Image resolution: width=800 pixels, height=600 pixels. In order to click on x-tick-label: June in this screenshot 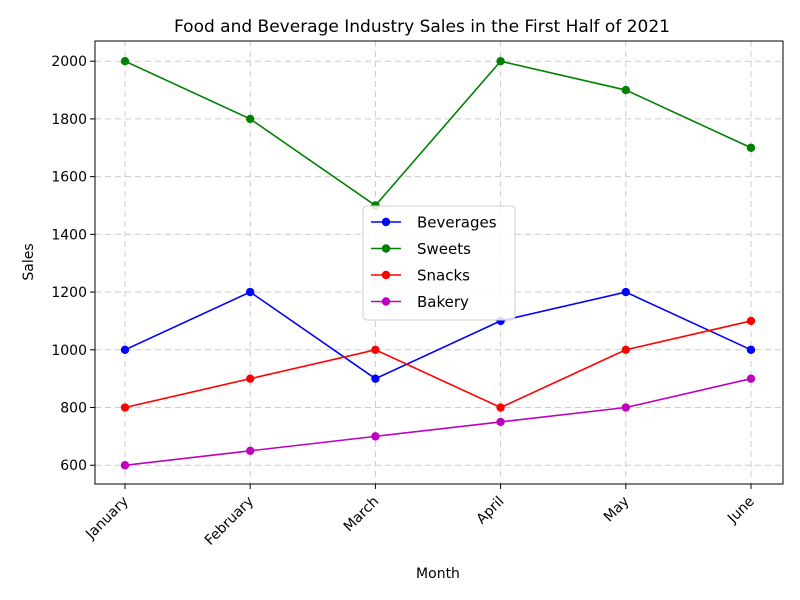, I will do `click(741, 511)`.